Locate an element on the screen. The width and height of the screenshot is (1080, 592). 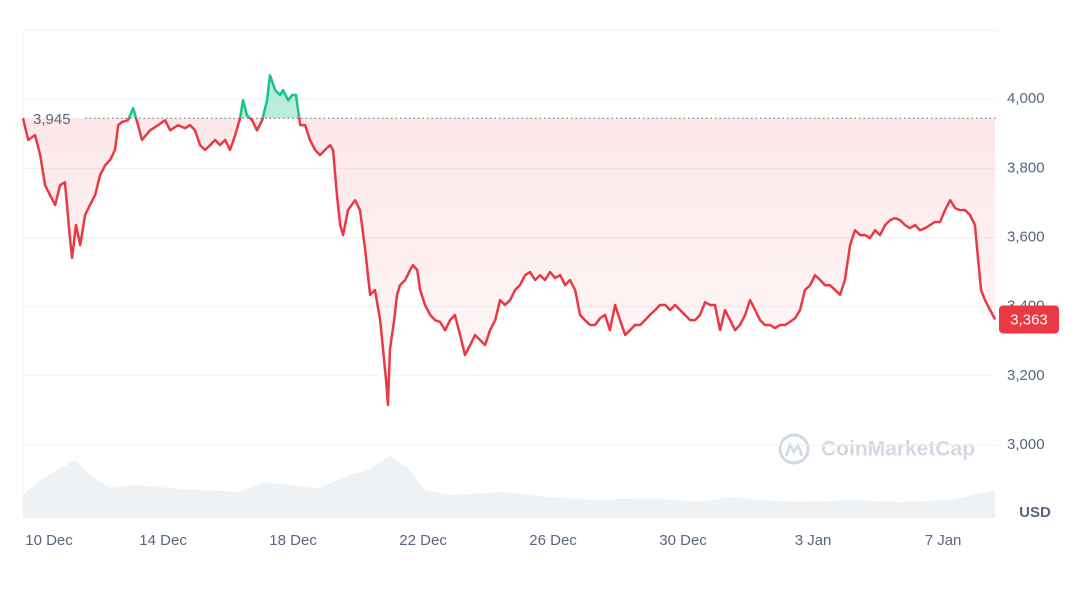
watermark-text: CoinMarketCap is located at coordinates (898, 449).